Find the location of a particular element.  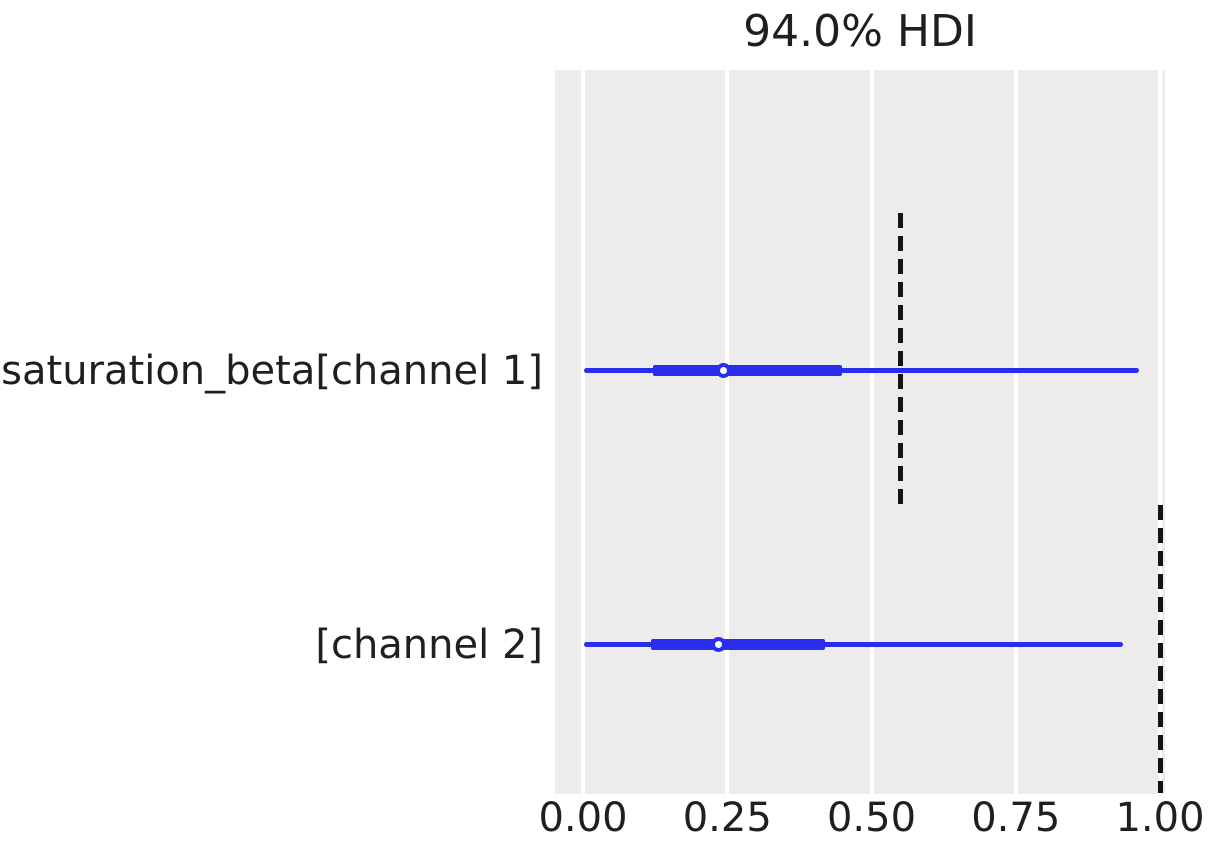

x-axis-tick-label: 0.00 is located at coordinates (583, 818).